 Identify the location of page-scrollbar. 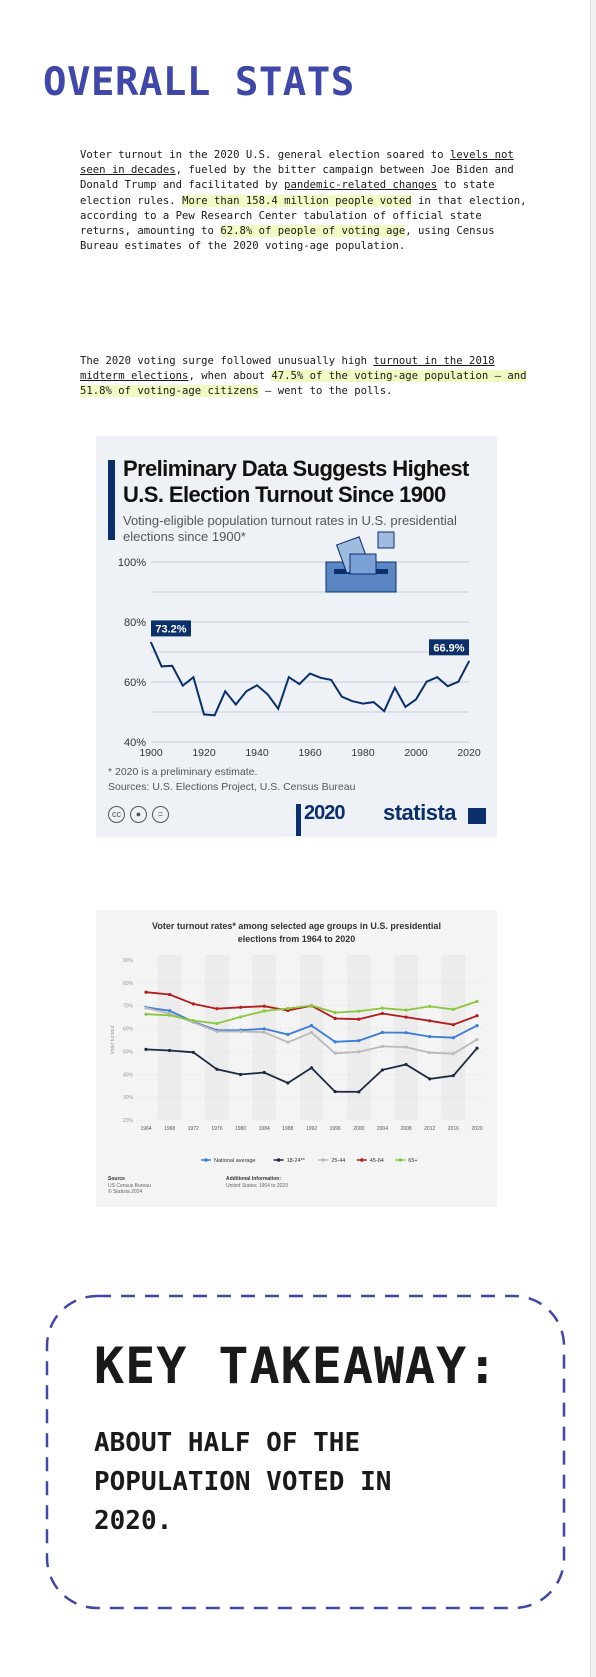
(593, 838).